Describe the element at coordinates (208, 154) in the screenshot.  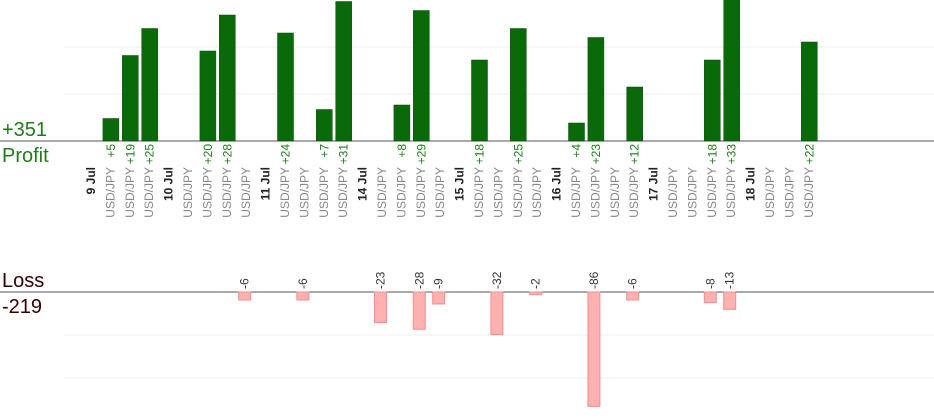
I see `profit-value-label: +20` at that location.